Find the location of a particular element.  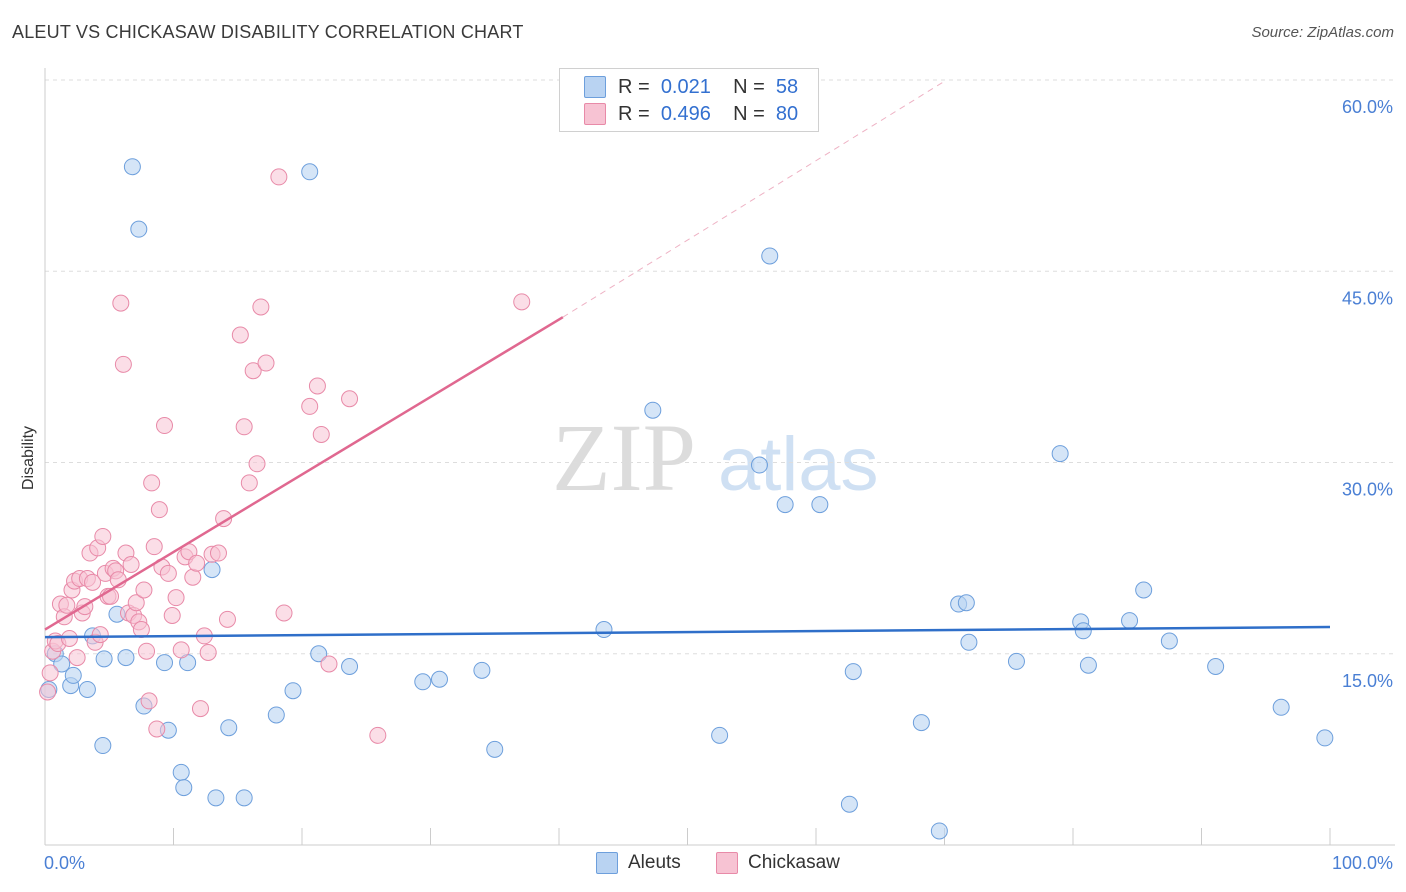

legend-text-chickasaw: R = 0.496 N = 80 is located at coordinates (708, 114).